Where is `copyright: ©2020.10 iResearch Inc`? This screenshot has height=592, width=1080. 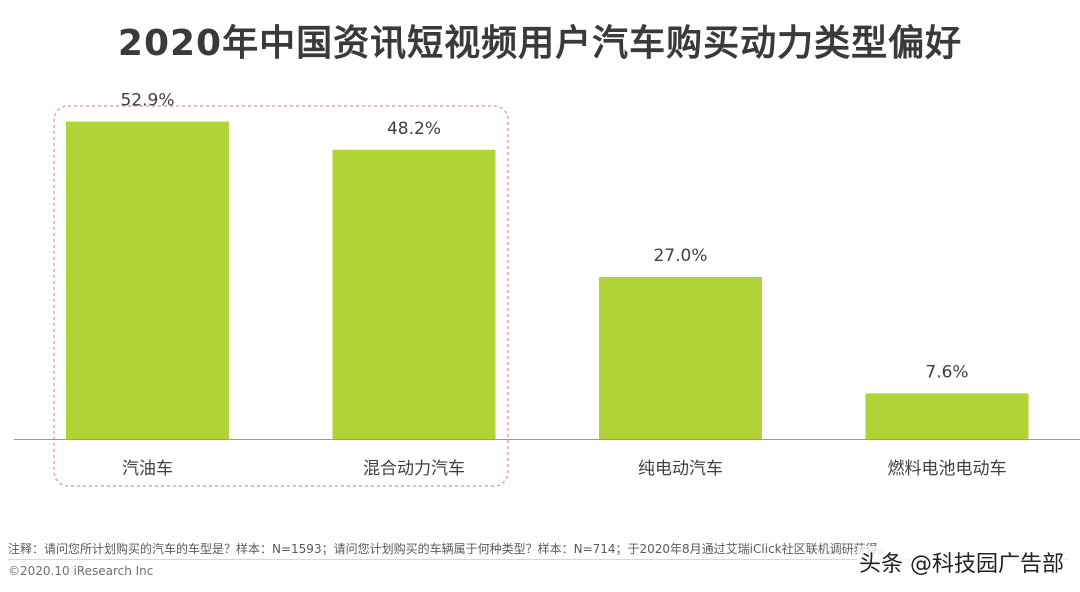
copyright: ©2020.10 iResearch Inc is located at coordinates (81, 571).